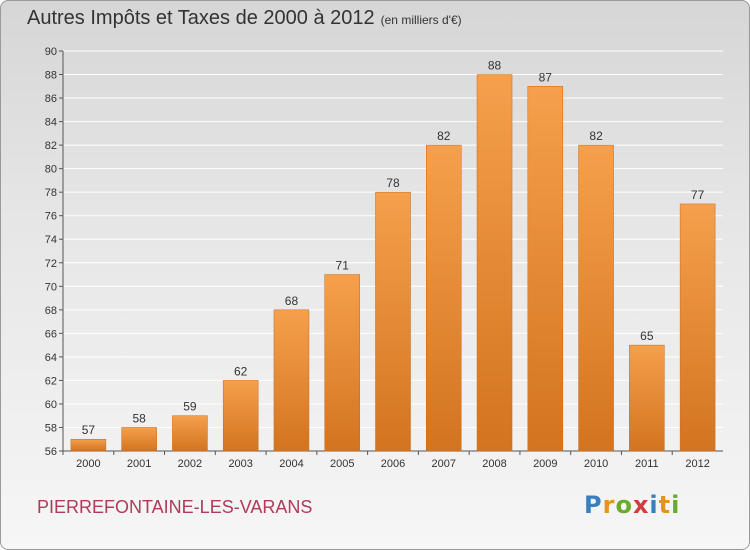 This screenshot has height=550, width=750. I want to click on bar-2004, so click(291, 380).